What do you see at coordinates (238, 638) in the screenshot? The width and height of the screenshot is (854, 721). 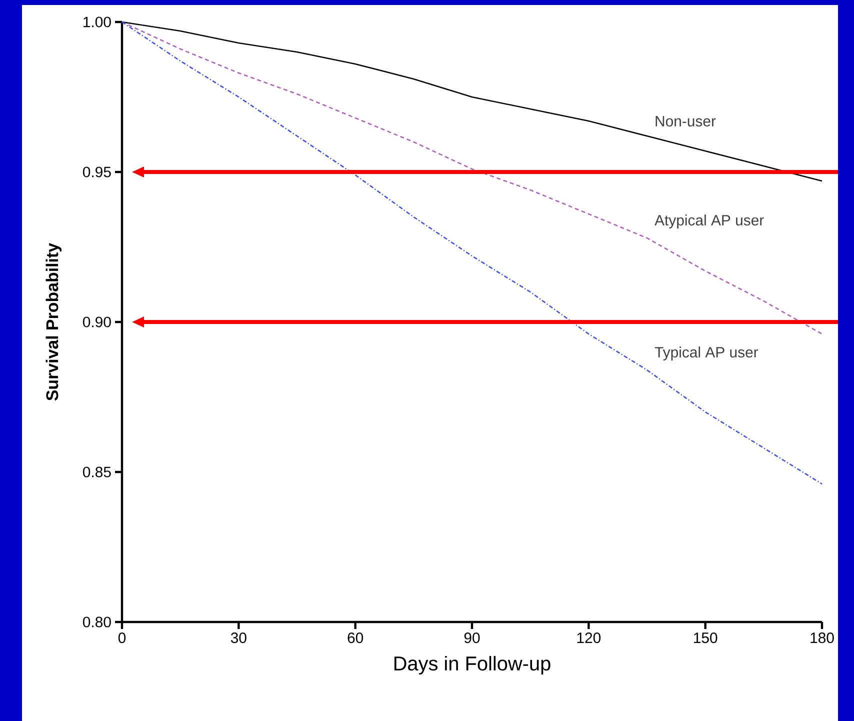 I see `x-tick-label: 30` at bounding box center [238, 638].